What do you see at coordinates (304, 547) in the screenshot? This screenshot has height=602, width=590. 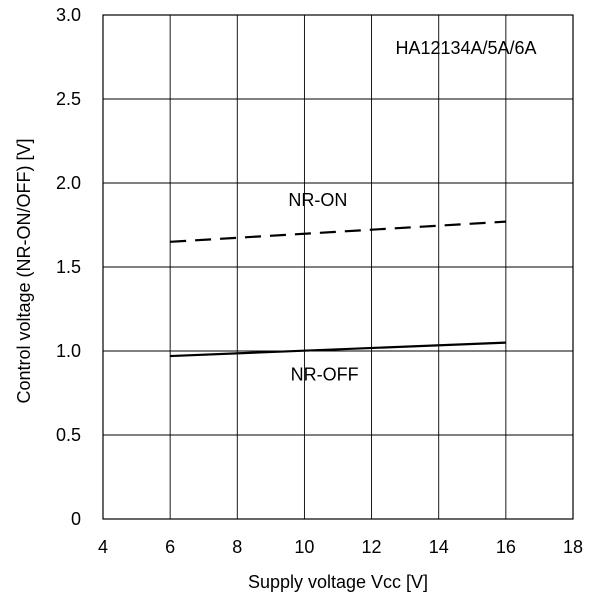 I see `x-tick-label: 10` at bounding box center [304, 547].